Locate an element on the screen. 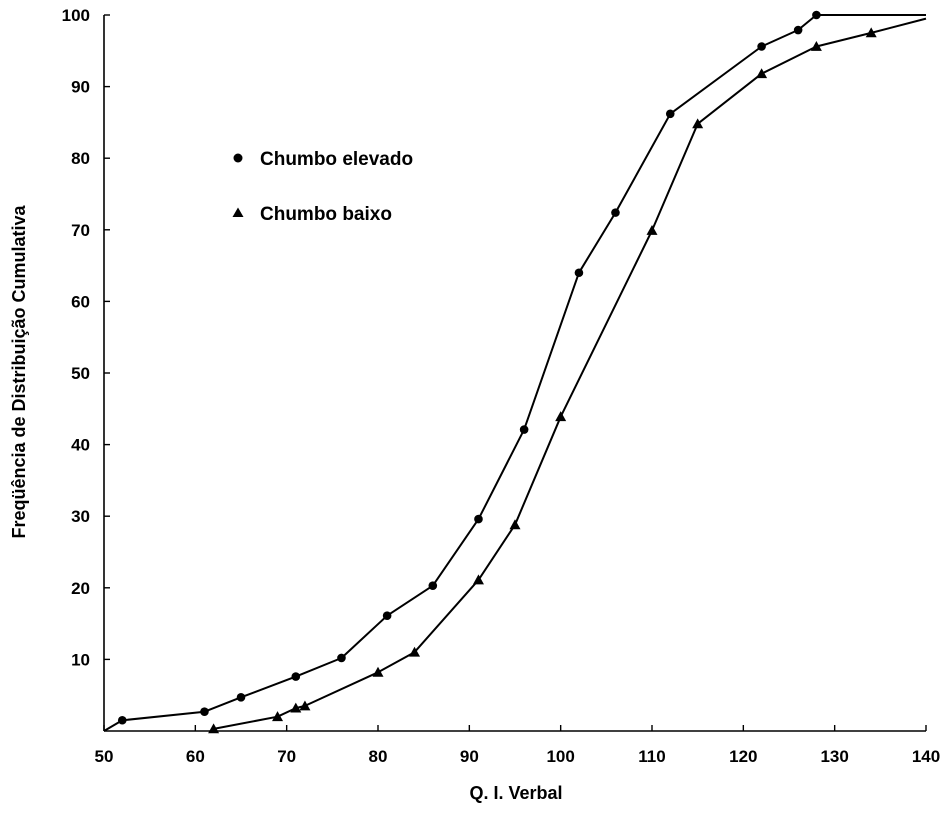 The width and height of the screenshot is (943, 815). y-tick-label: 100 is located at coordinates (76, 15).